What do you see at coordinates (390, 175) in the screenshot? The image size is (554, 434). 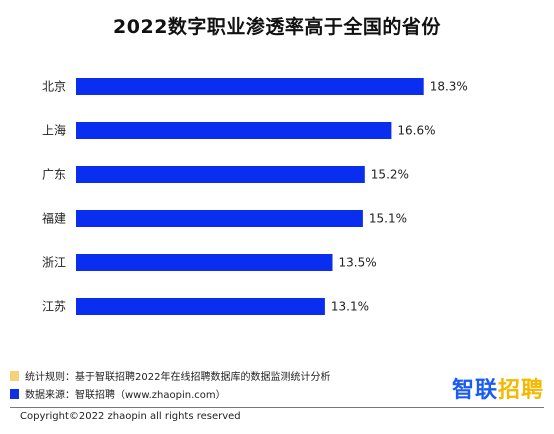 I see `data-label: 15.2%` at bounding box center [390, 175].